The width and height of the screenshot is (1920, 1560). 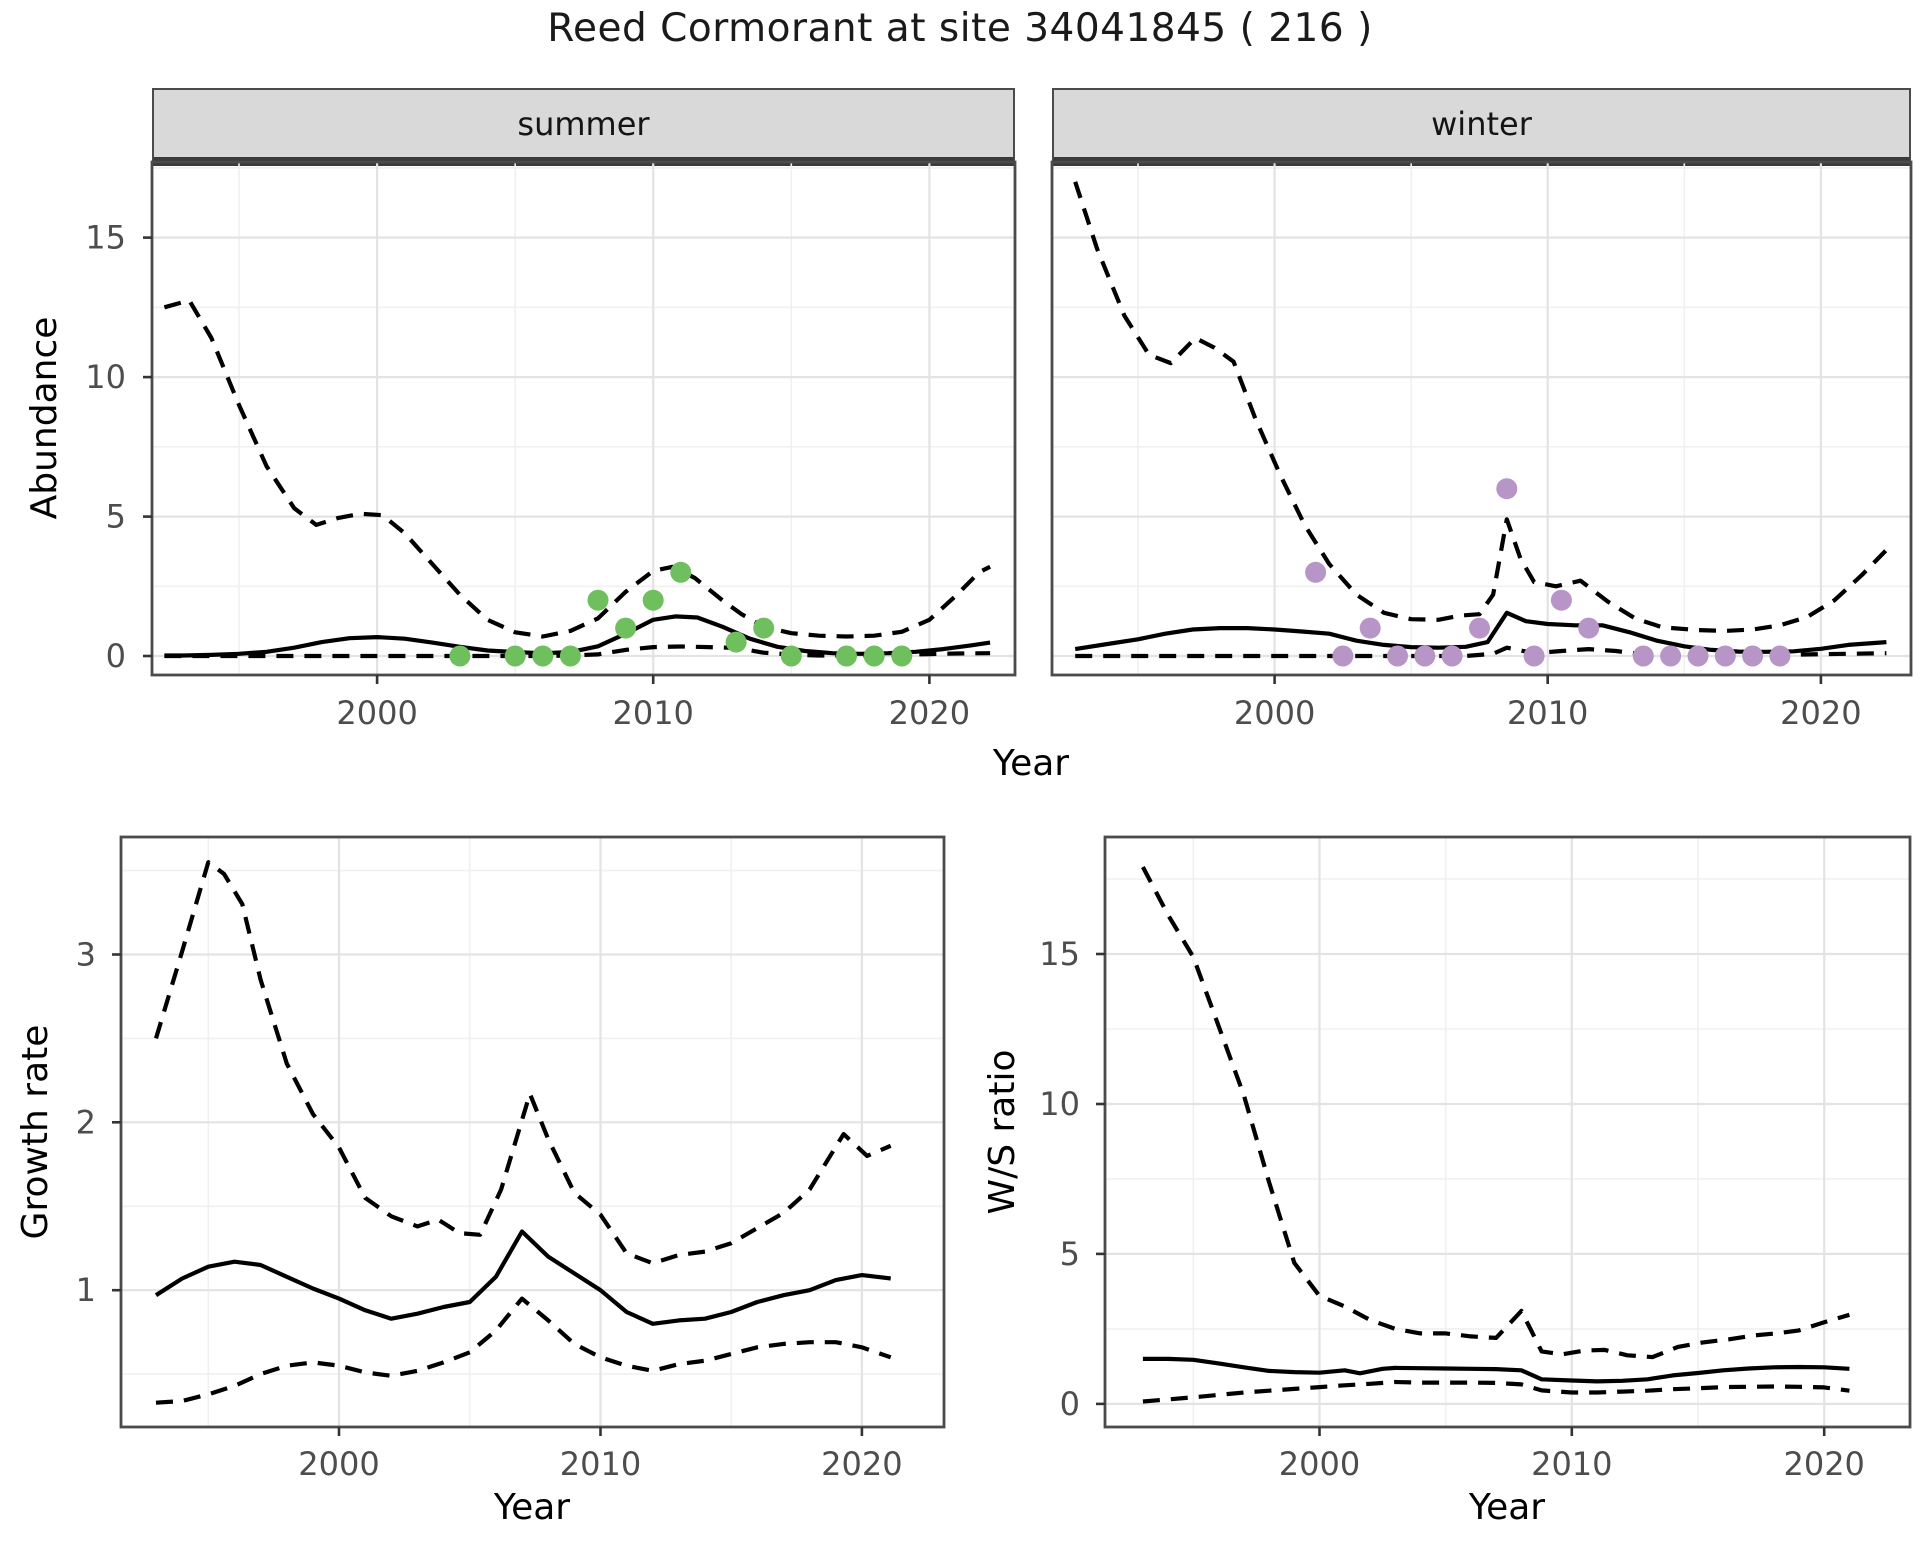 What do you see at coordinates (1002, 1132) in the screenshot?
I see `ws-ratio-axis-title: W/S ratio` at bounding box center [1002, 1132].